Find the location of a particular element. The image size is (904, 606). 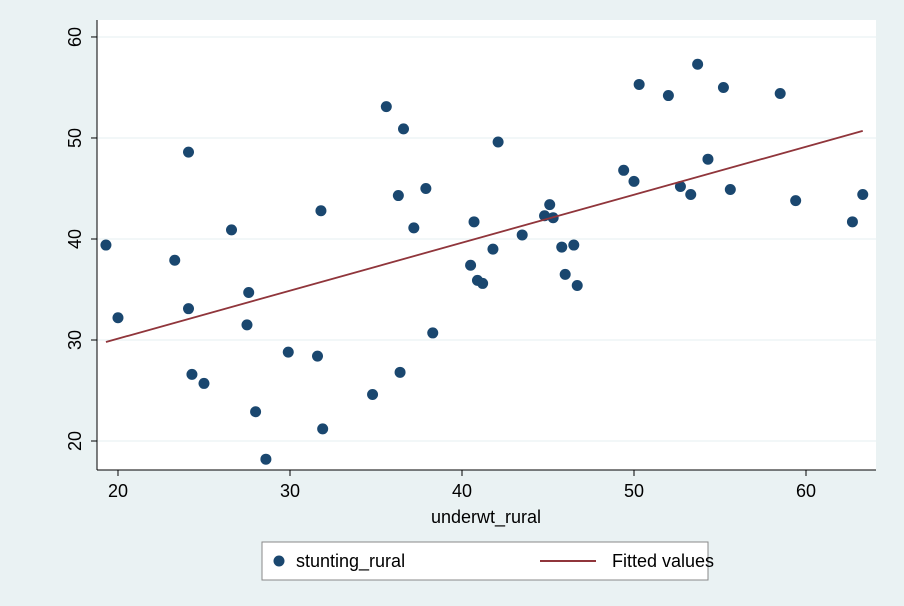

legend is located at coordinates (485, 561).